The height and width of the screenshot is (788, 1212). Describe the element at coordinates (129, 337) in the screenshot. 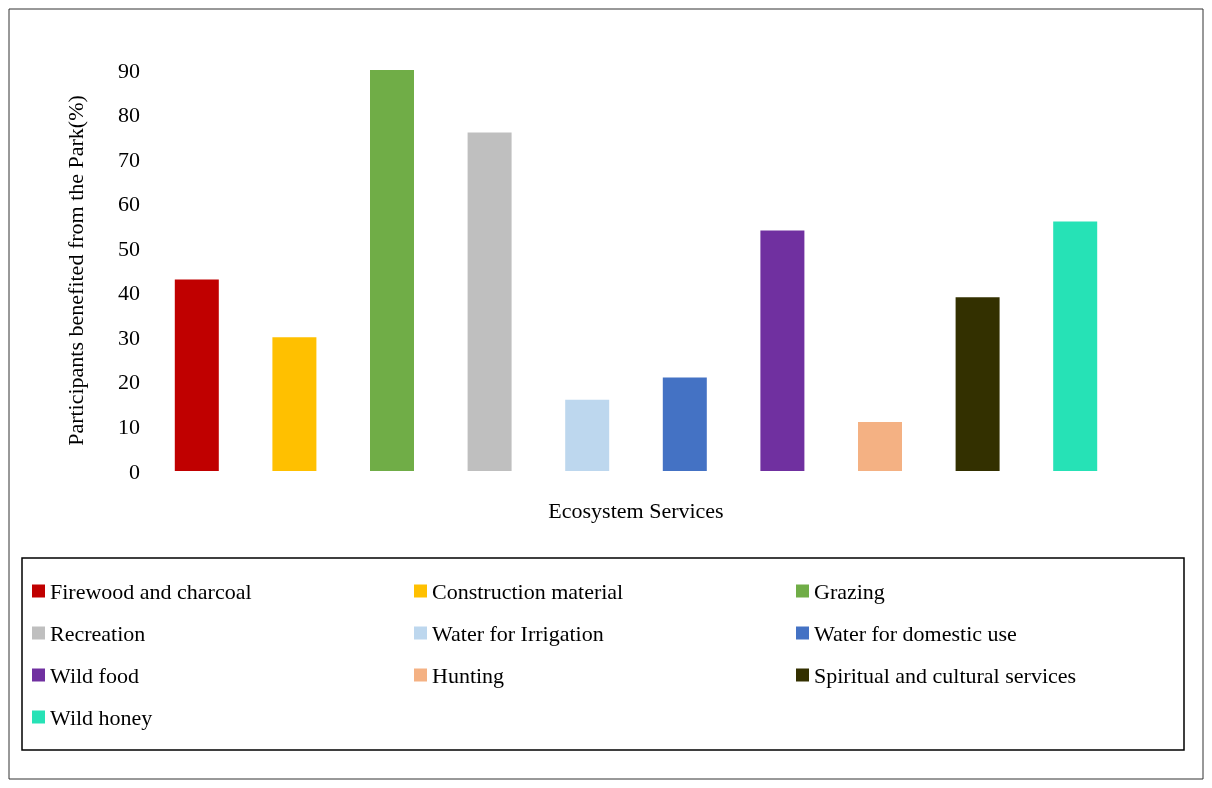

I see `y-tick-label: 30` at that location.